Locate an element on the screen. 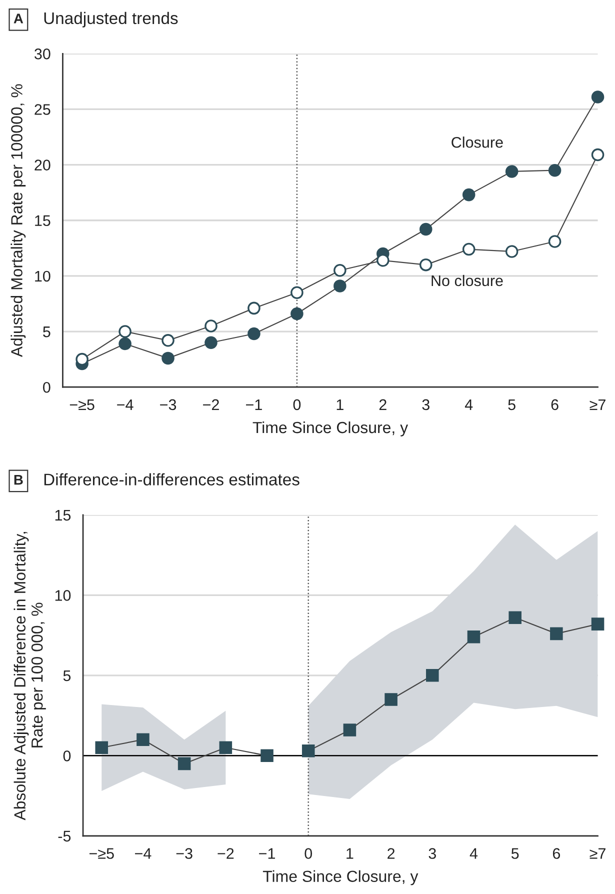 The width and height of the screenshot is (615, 894). series-label: No closure is located at coordinates (467, 280).